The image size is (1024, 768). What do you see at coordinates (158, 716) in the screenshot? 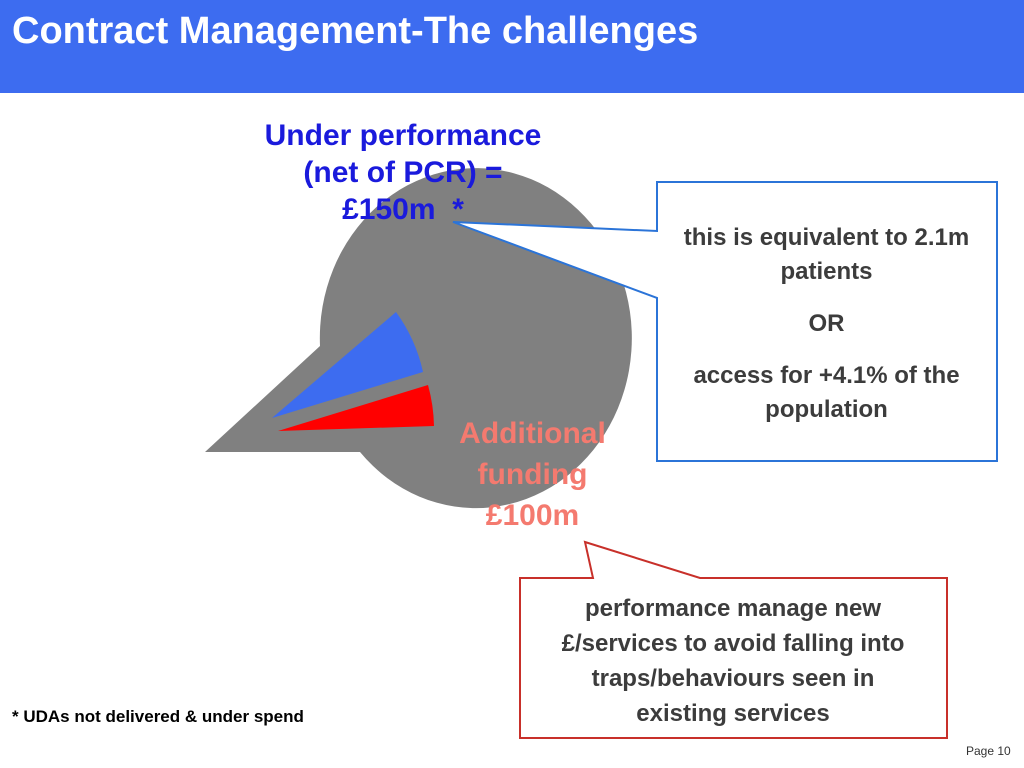
I see `footnote: * UDAs not delivered & under spend` at bounding box center [158, 716].